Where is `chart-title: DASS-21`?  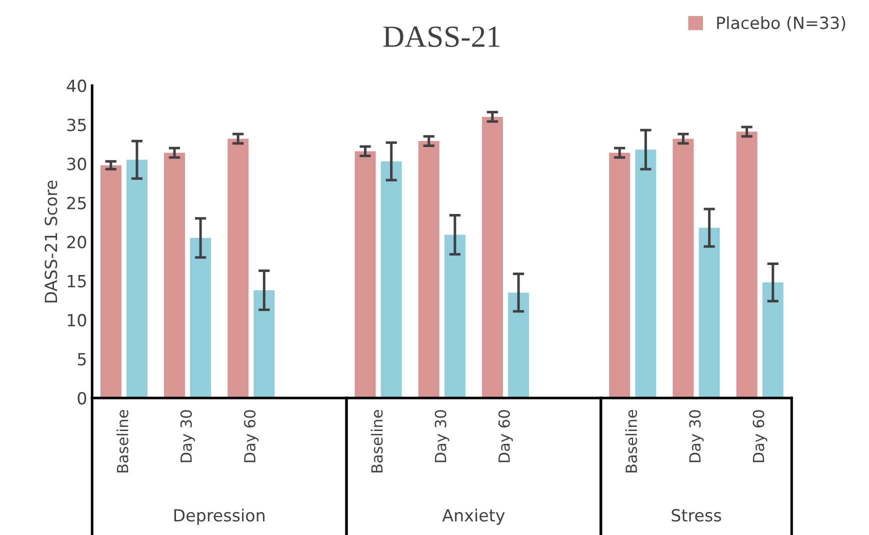 chart-title: DASS-21 is located at coordinates (441, 37).